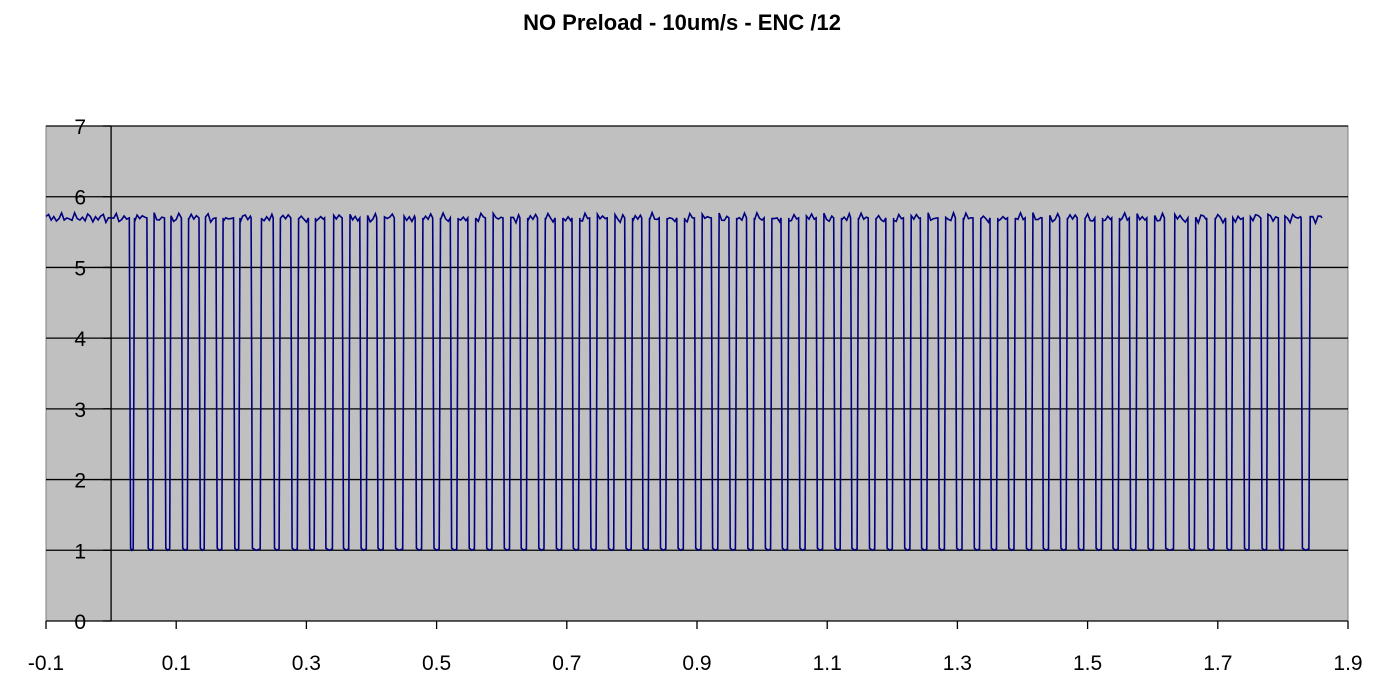  What do you see at coordinates (80, 268) in the screenshot?
I see `y-tick-label-5: 5` at bounding box center [80, 268].